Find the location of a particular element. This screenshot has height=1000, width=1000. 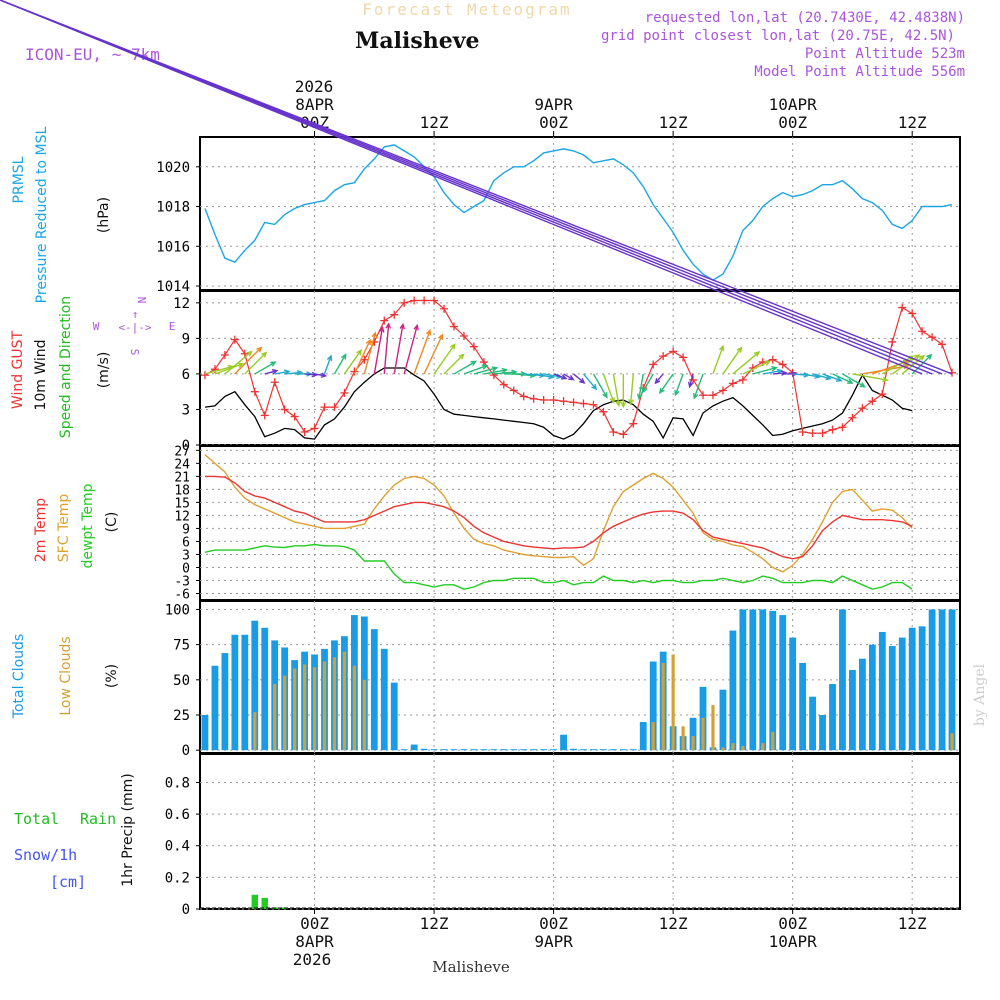

wind-10m-line is located at coordinates (558, 403).